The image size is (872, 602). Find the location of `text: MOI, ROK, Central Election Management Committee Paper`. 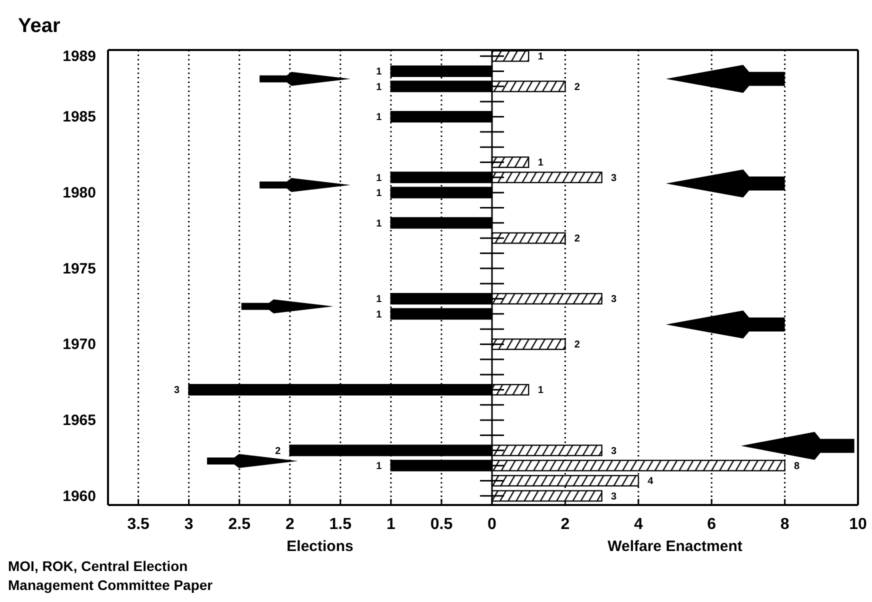

text: MOI, ROK, Central Election Management Committee Paper is located at coordinates (111, 575).